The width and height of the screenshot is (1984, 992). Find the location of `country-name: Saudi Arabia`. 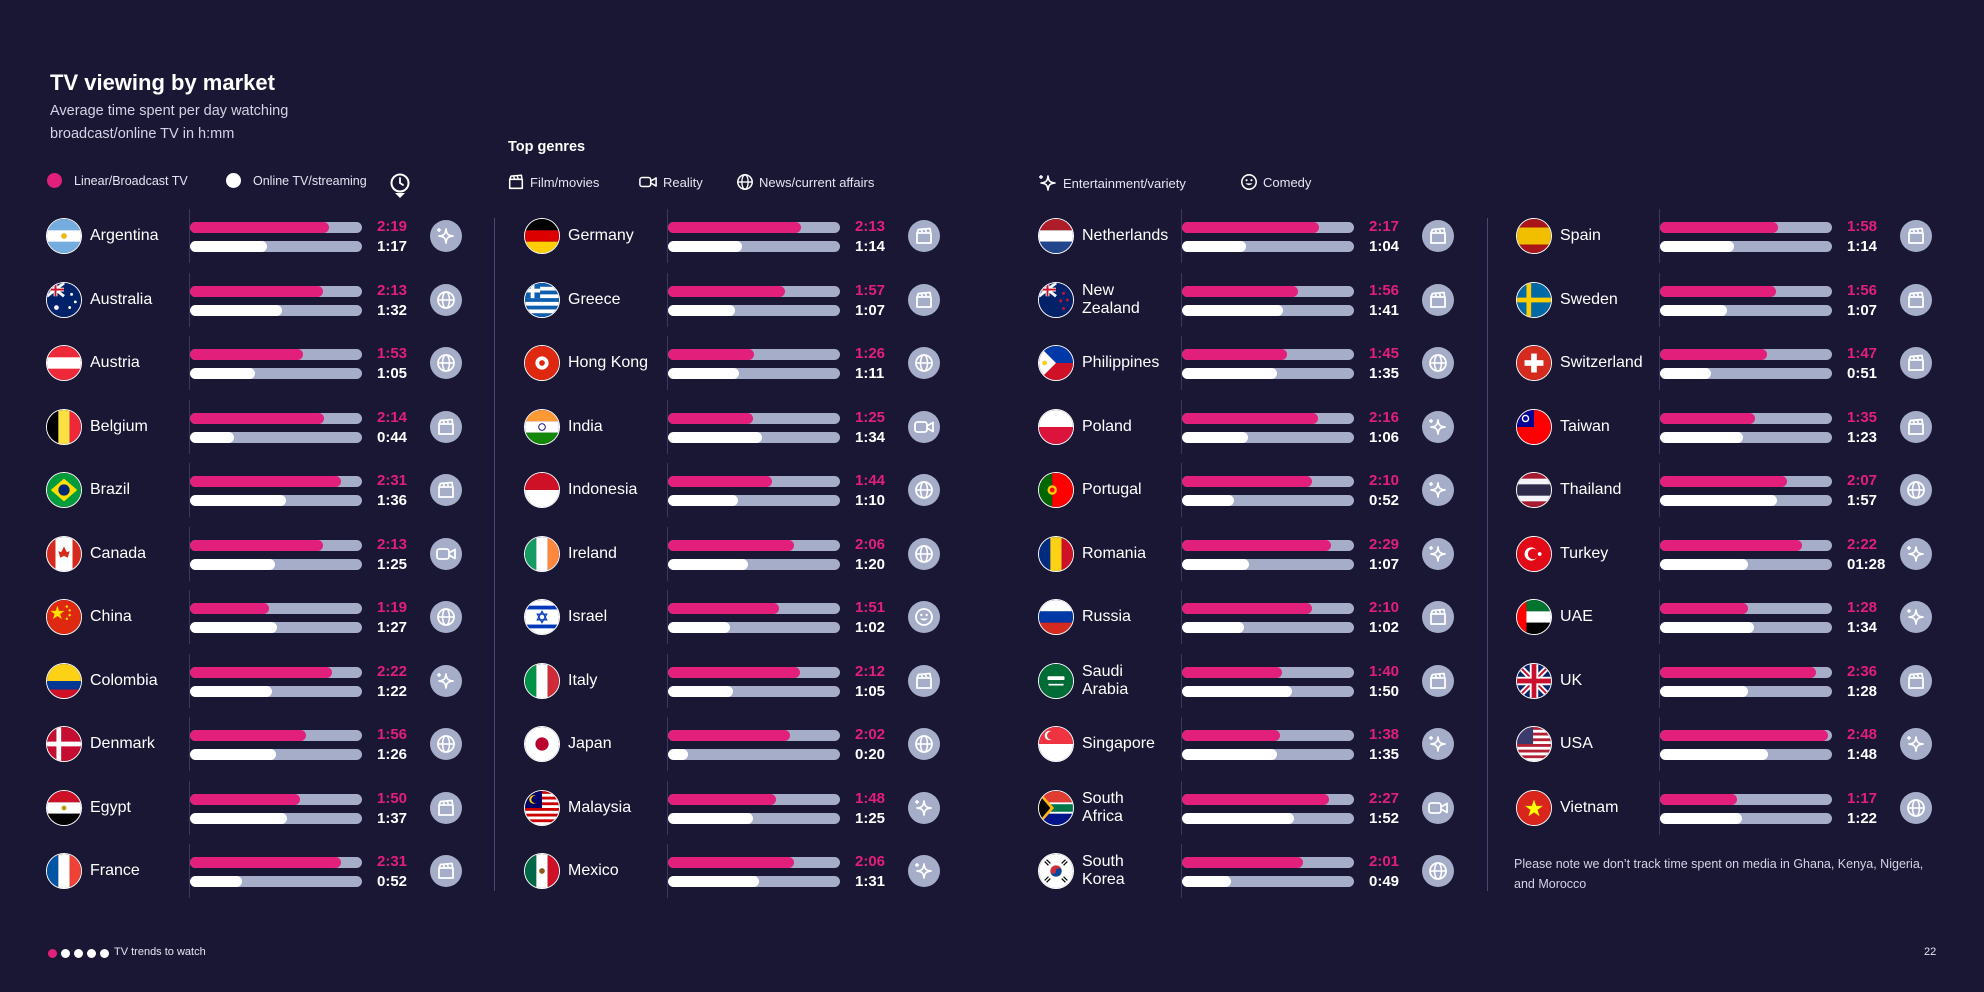

country-name: Saudi Arabia is located at coordinates (1105, 680).